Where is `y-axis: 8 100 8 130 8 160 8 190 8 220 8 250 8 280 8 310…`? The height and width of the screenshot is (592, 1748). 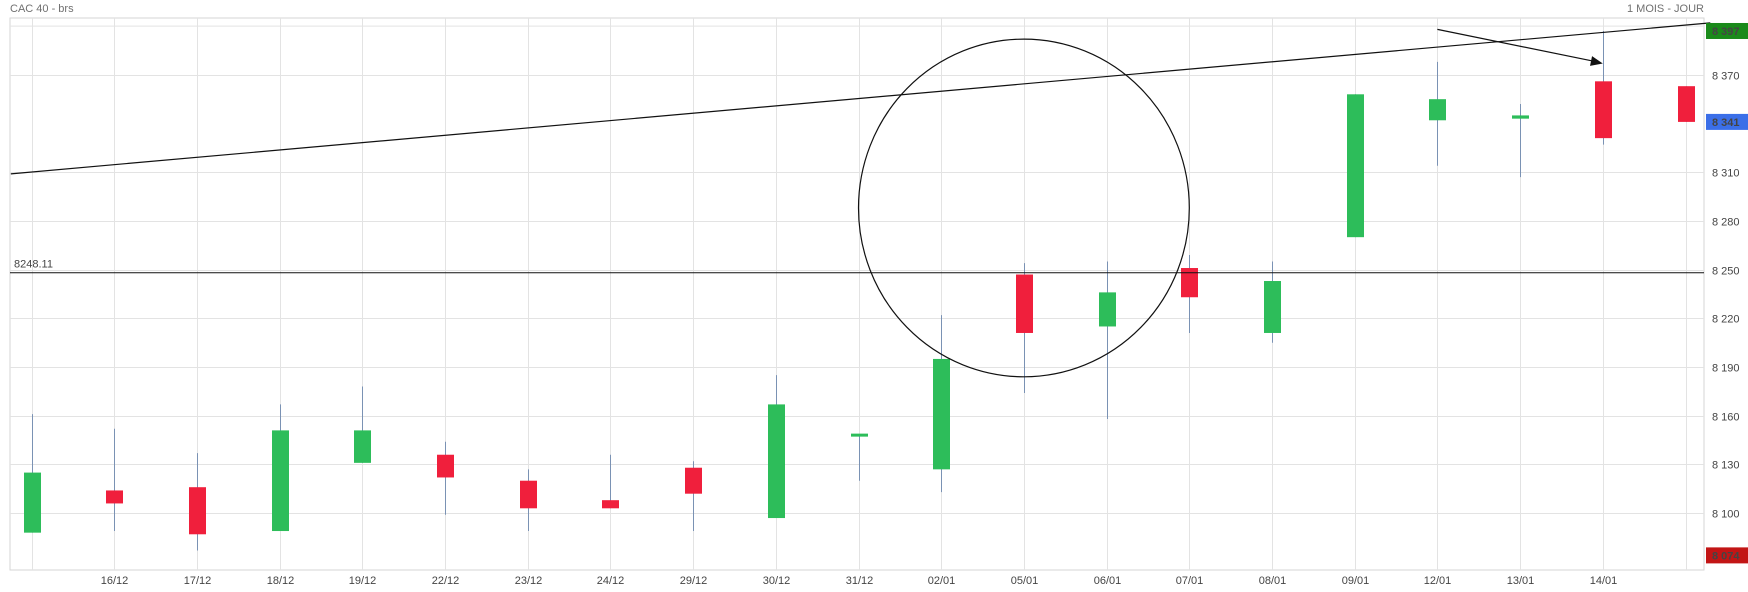
y-axis: 8 100 8 130 8 160 8 190 8 220 8 250 8 280 8 310… is located at coordinates (1727, 293).